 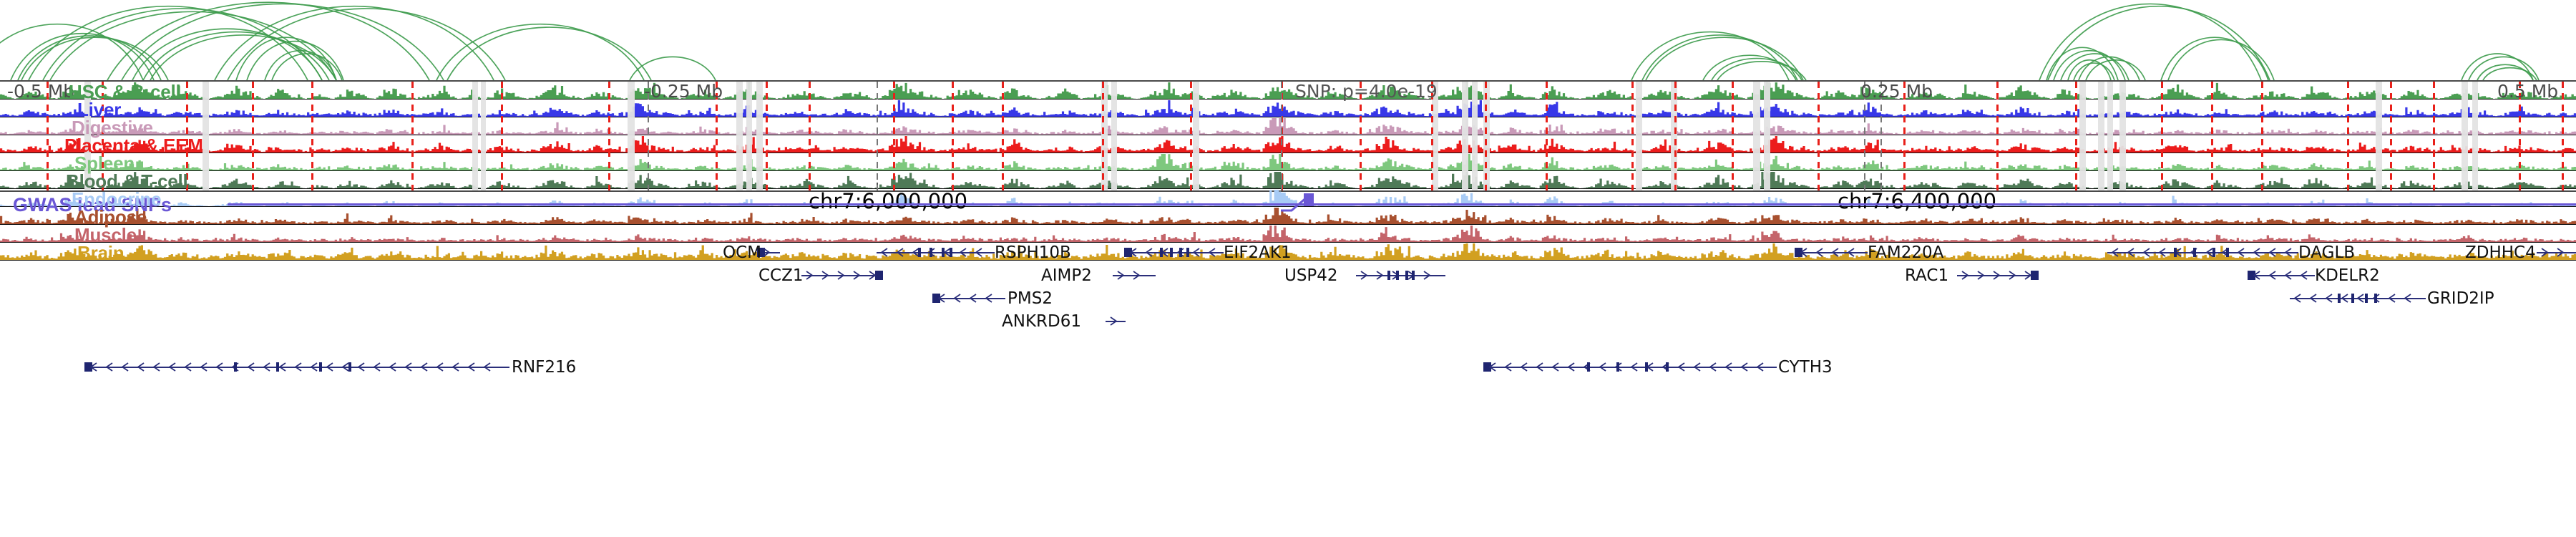 I want to click on signal-track-hsc-b-cell: HSC & B-cell, so click(x=1288, y=91).